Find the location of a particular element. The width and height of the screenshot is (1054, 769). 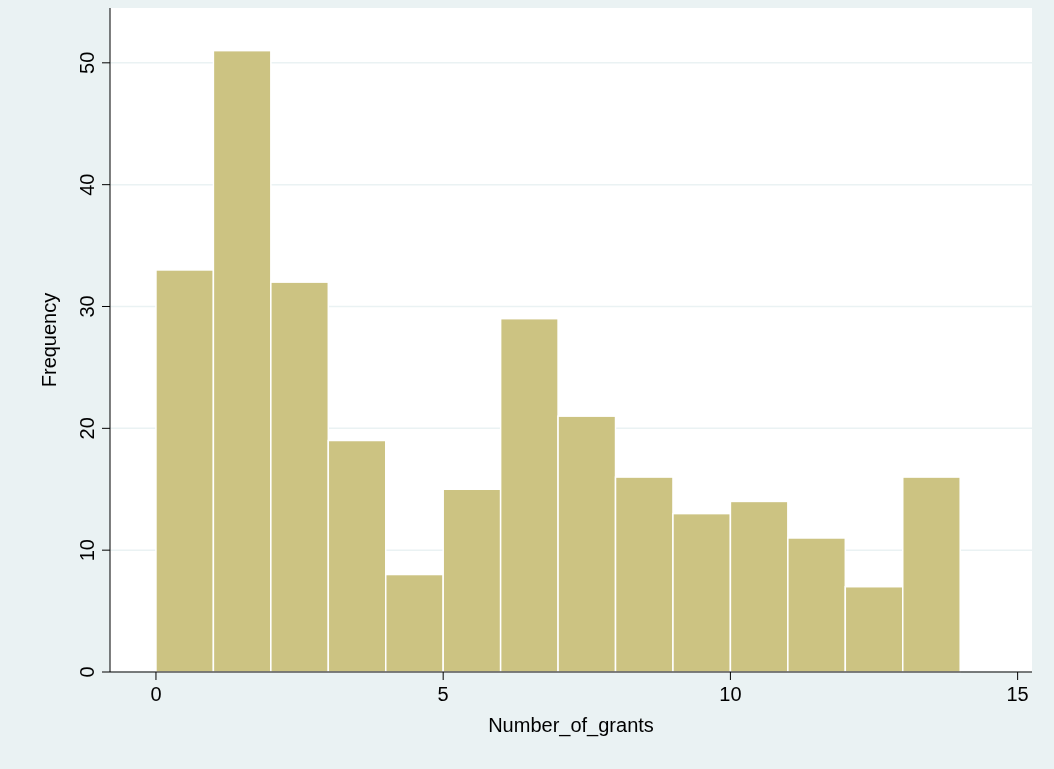

y-tick-label: 50 is located at coordinates (87, 62).